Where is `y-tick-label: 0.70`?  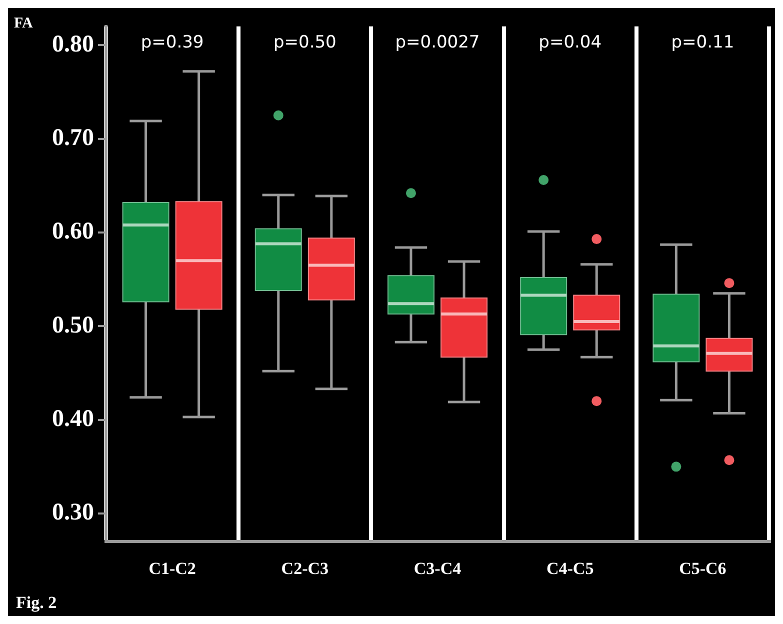
y-tick-label: 0.70 is located at coordinates (73, 138).